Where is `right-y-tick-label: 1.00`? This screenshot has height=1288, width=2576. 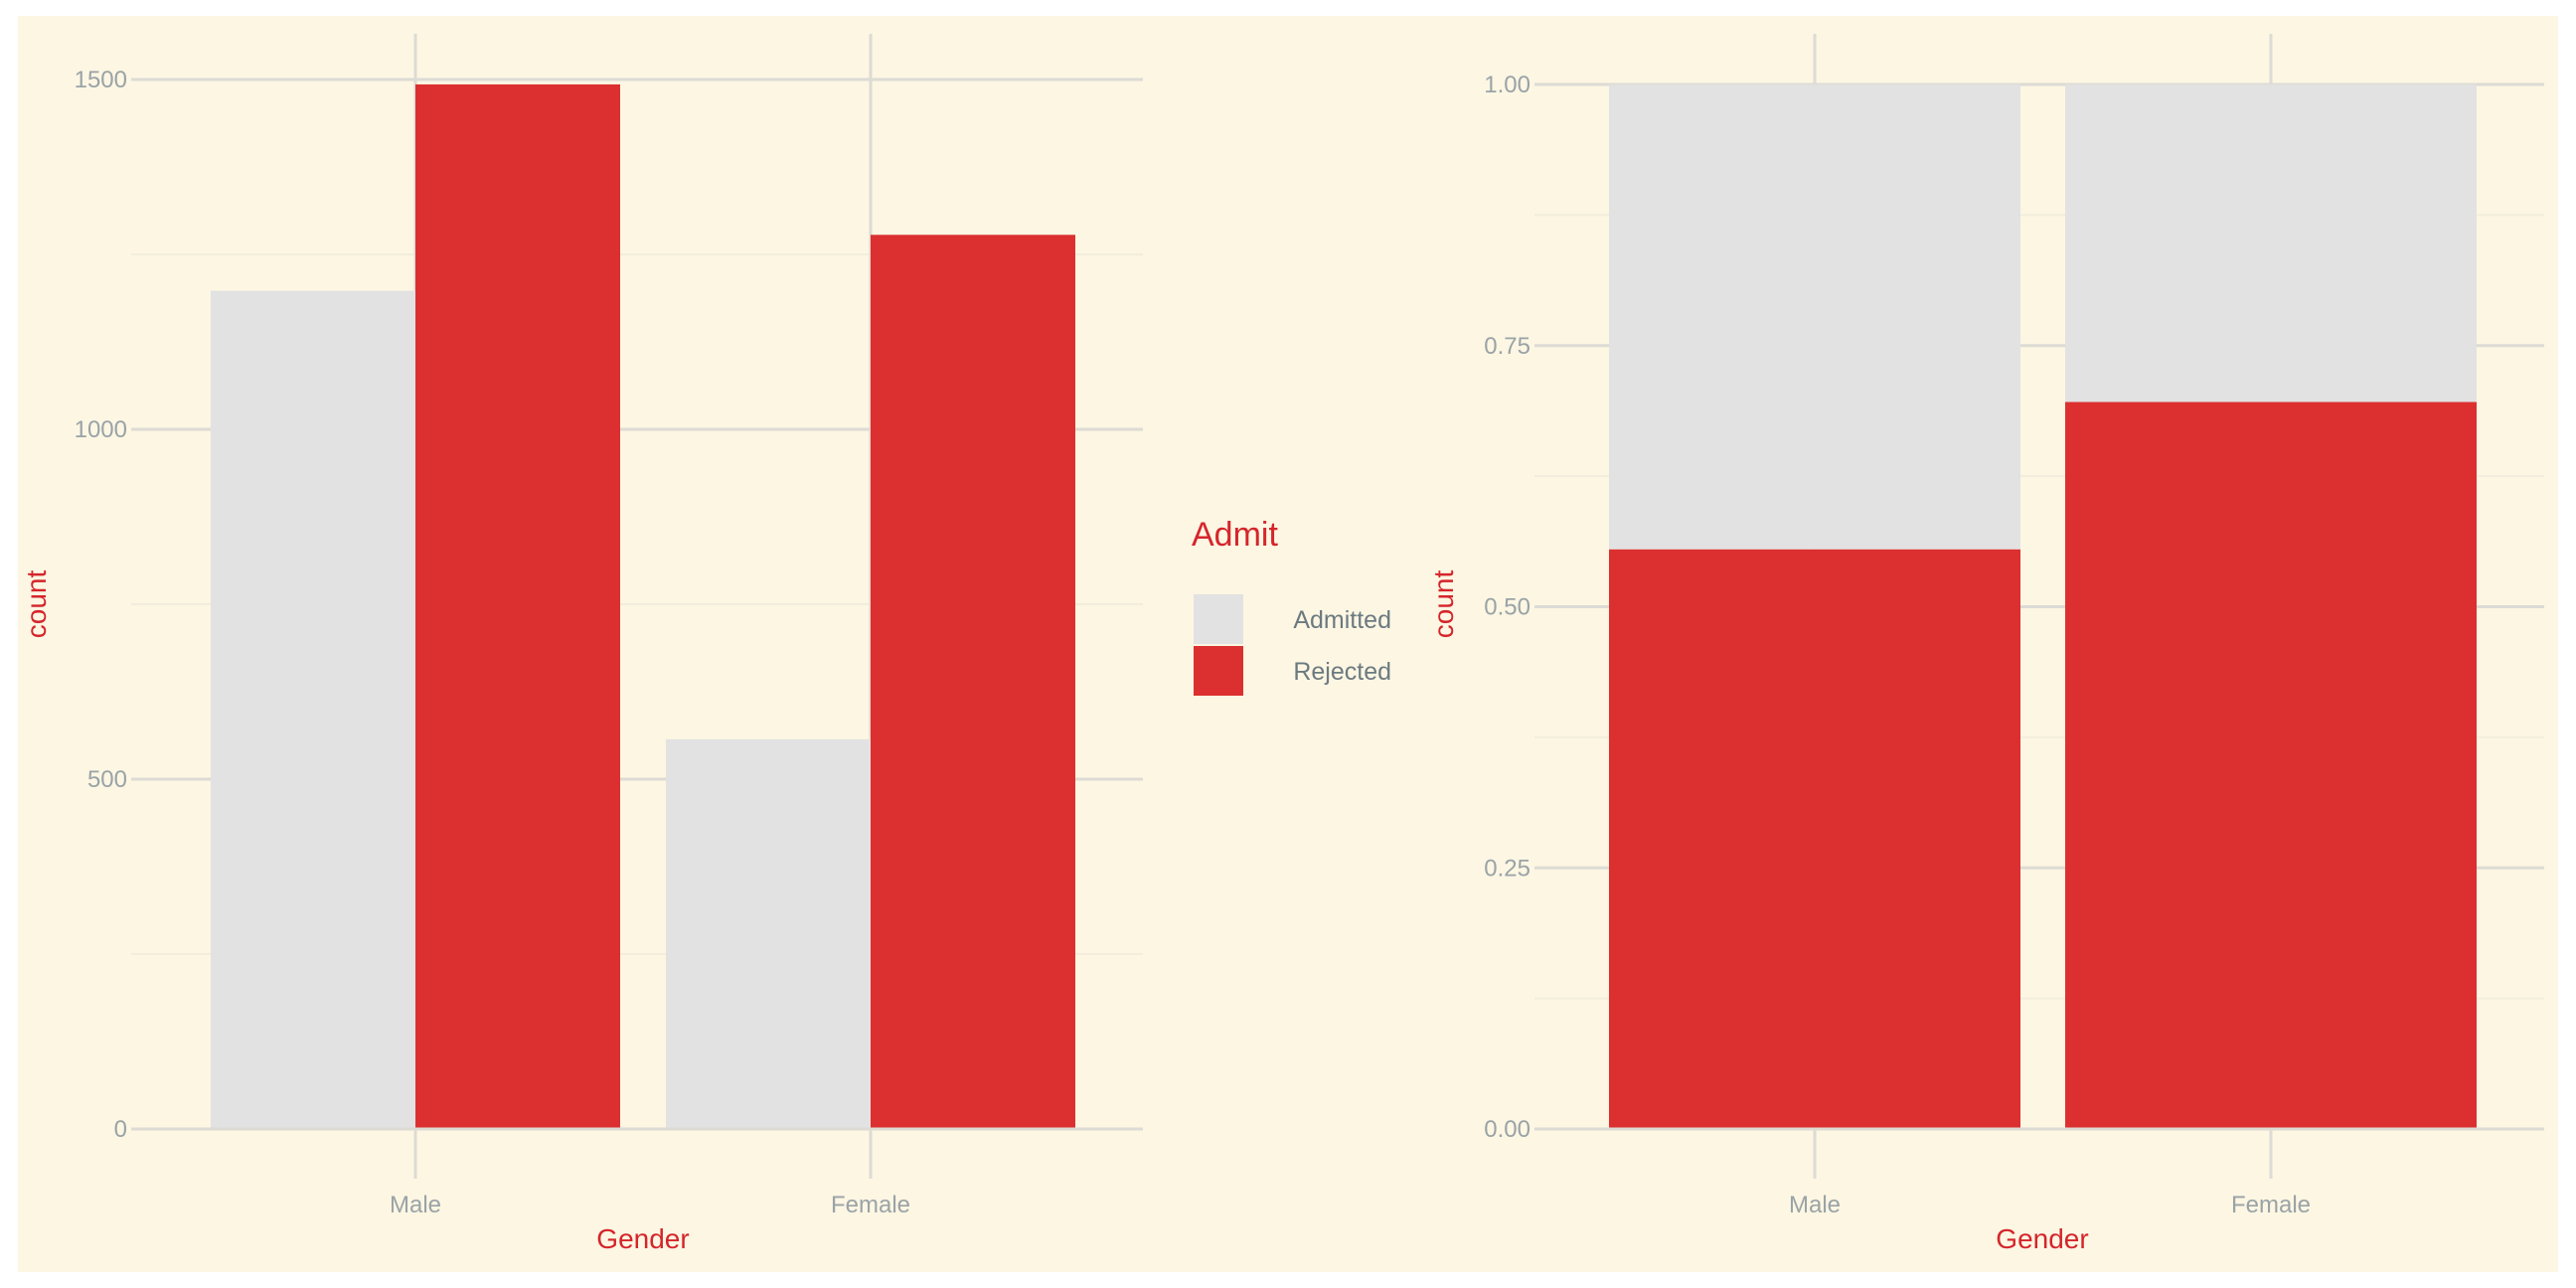 right-y-tick-label: 1.00 is located at coordinates (1507, 85).